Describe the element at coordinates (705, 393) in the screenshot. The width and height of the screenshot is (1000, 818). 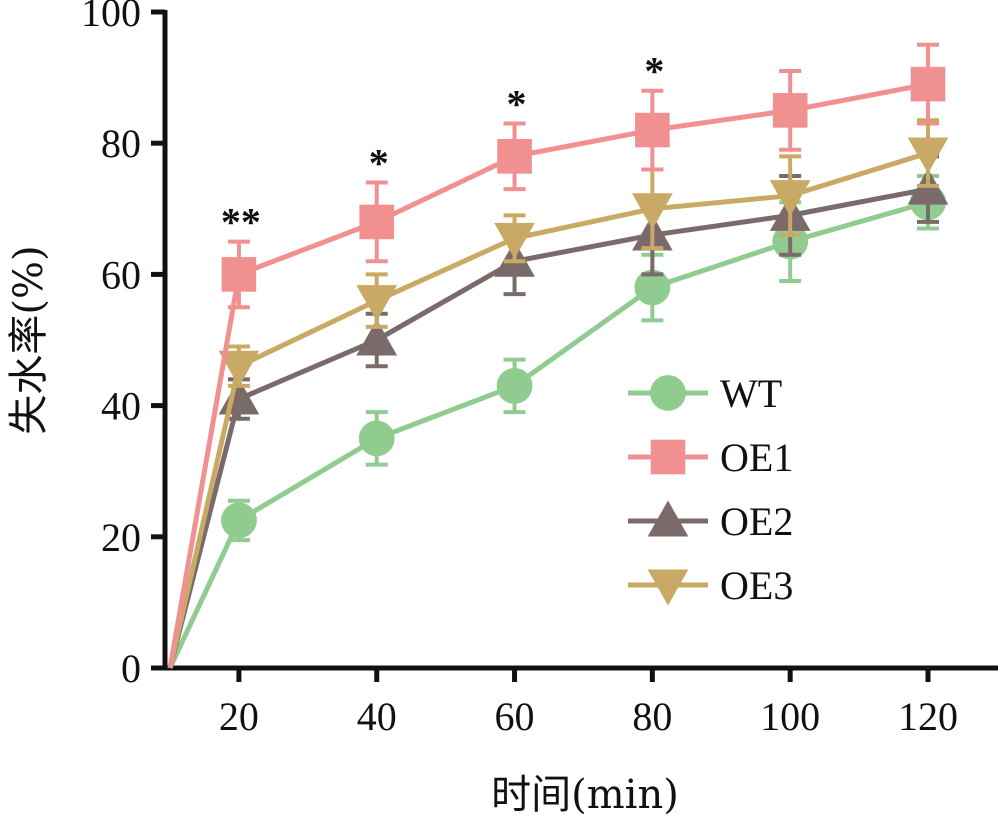
I see `legend-item-wt: WT` at that location.